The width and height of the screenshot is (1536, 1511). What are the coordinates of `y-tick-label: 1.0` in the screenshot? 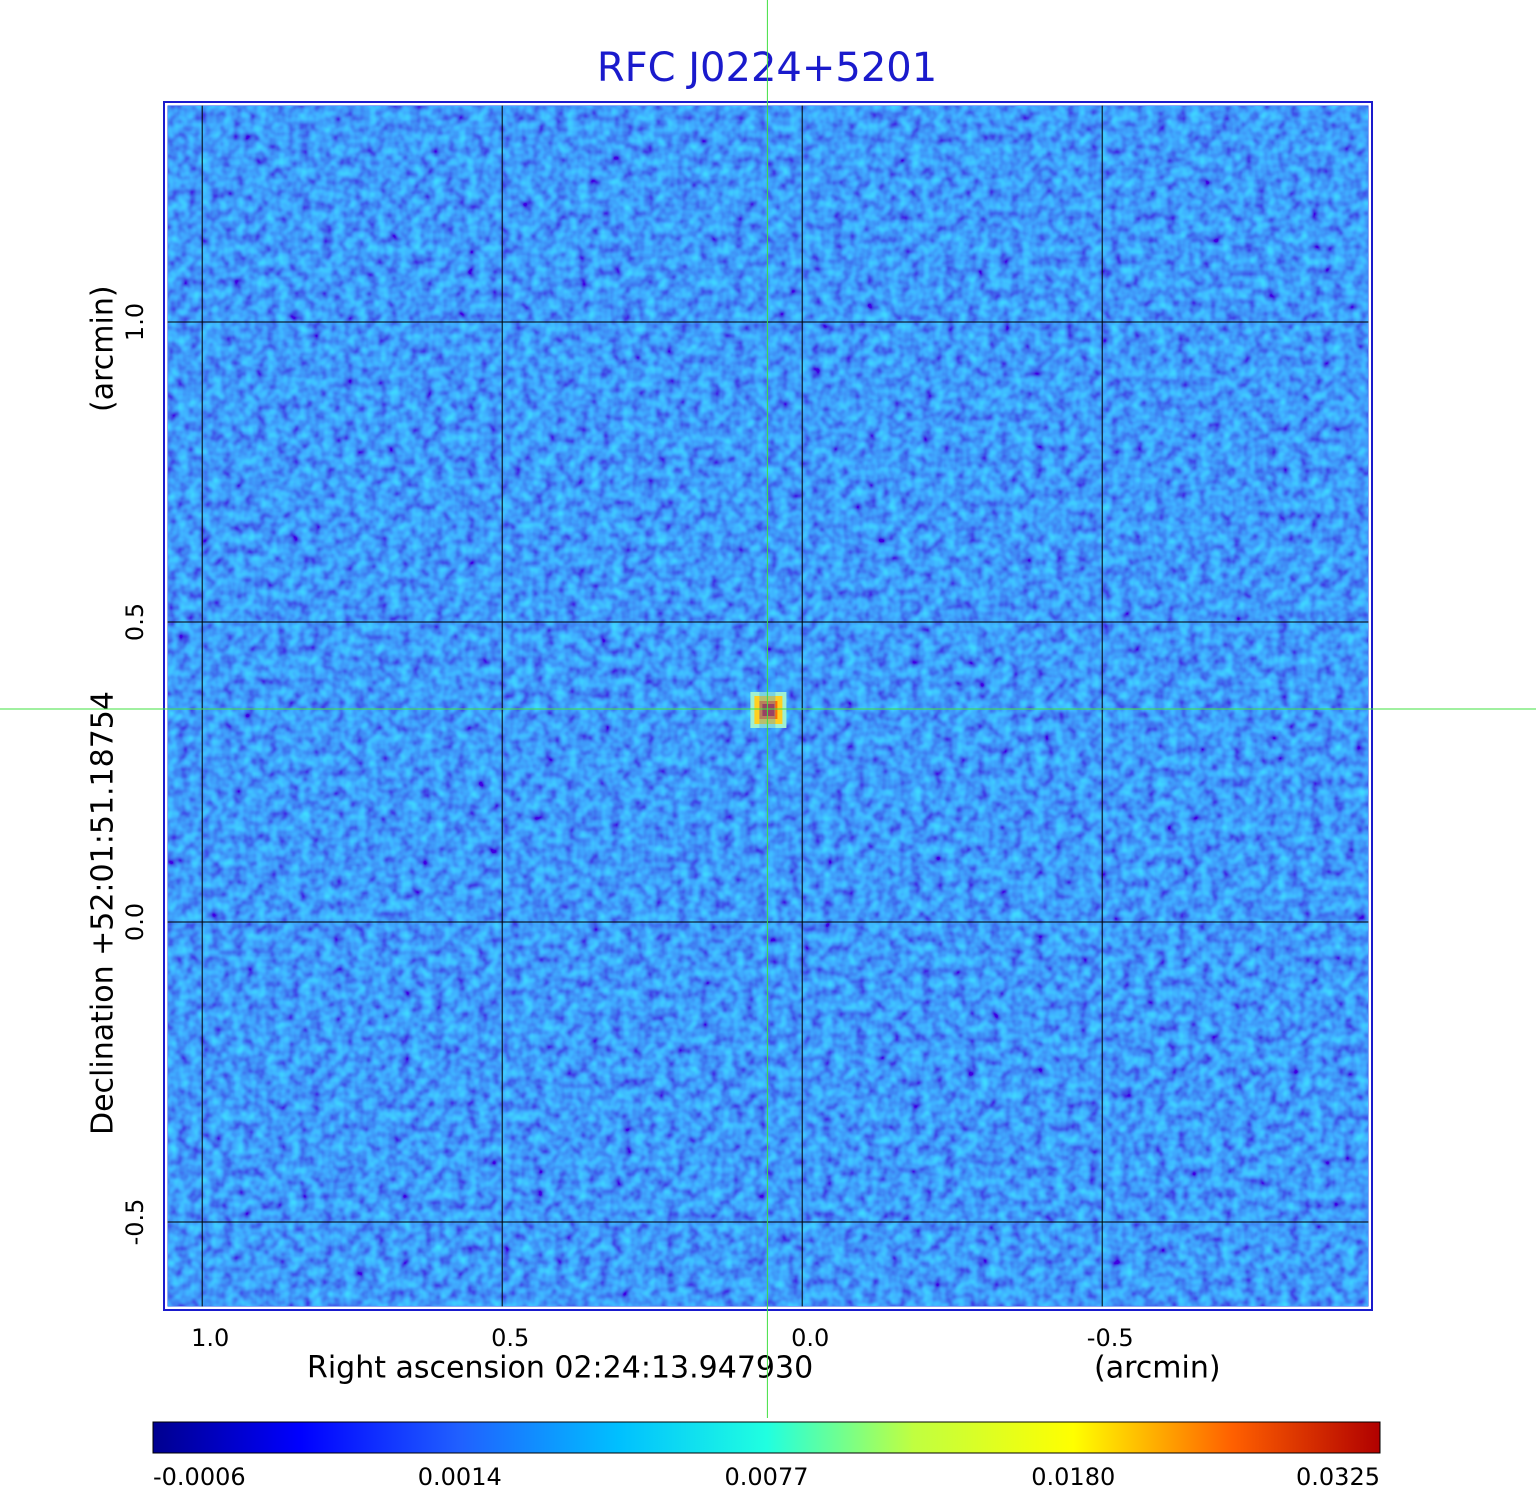 It's located at (135, 322).